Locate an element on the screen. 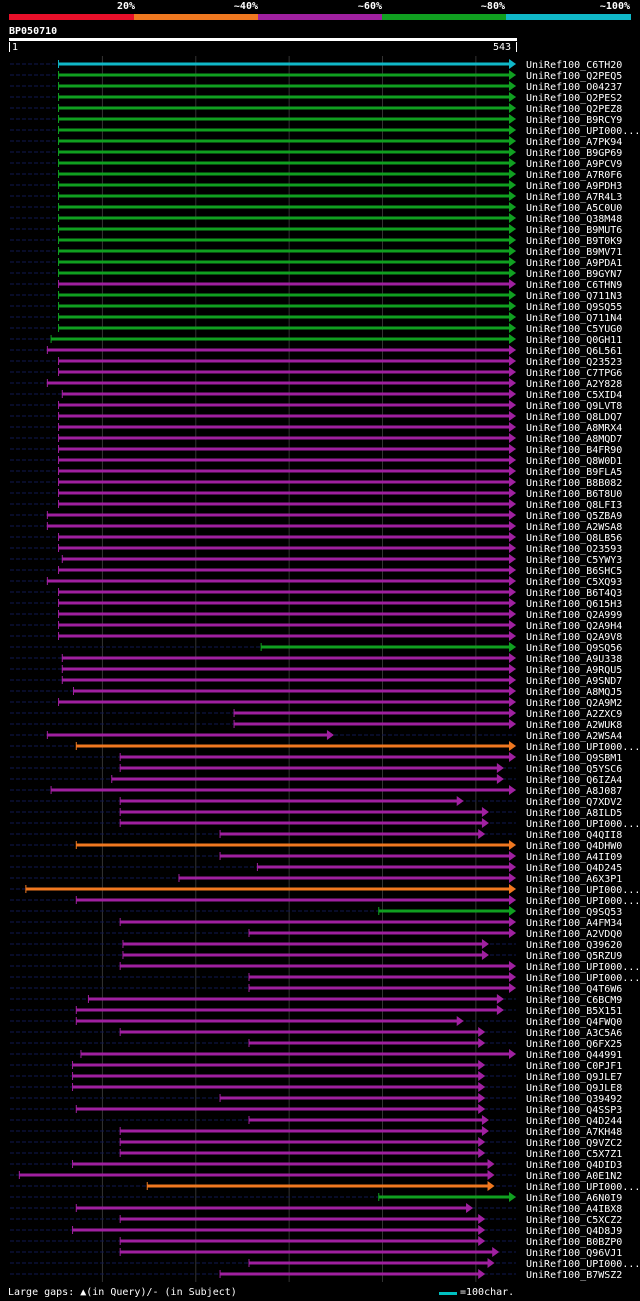  hit-label: UniRef100_Q4SSP3 is located at coordinates (574, 1110).